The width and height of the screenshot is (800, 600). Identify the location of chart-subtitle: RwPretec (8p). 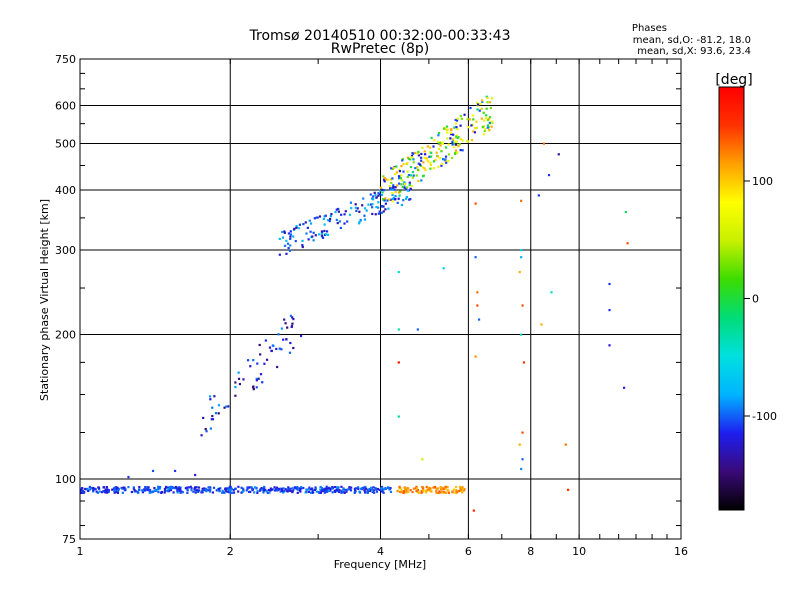
(380, 49).